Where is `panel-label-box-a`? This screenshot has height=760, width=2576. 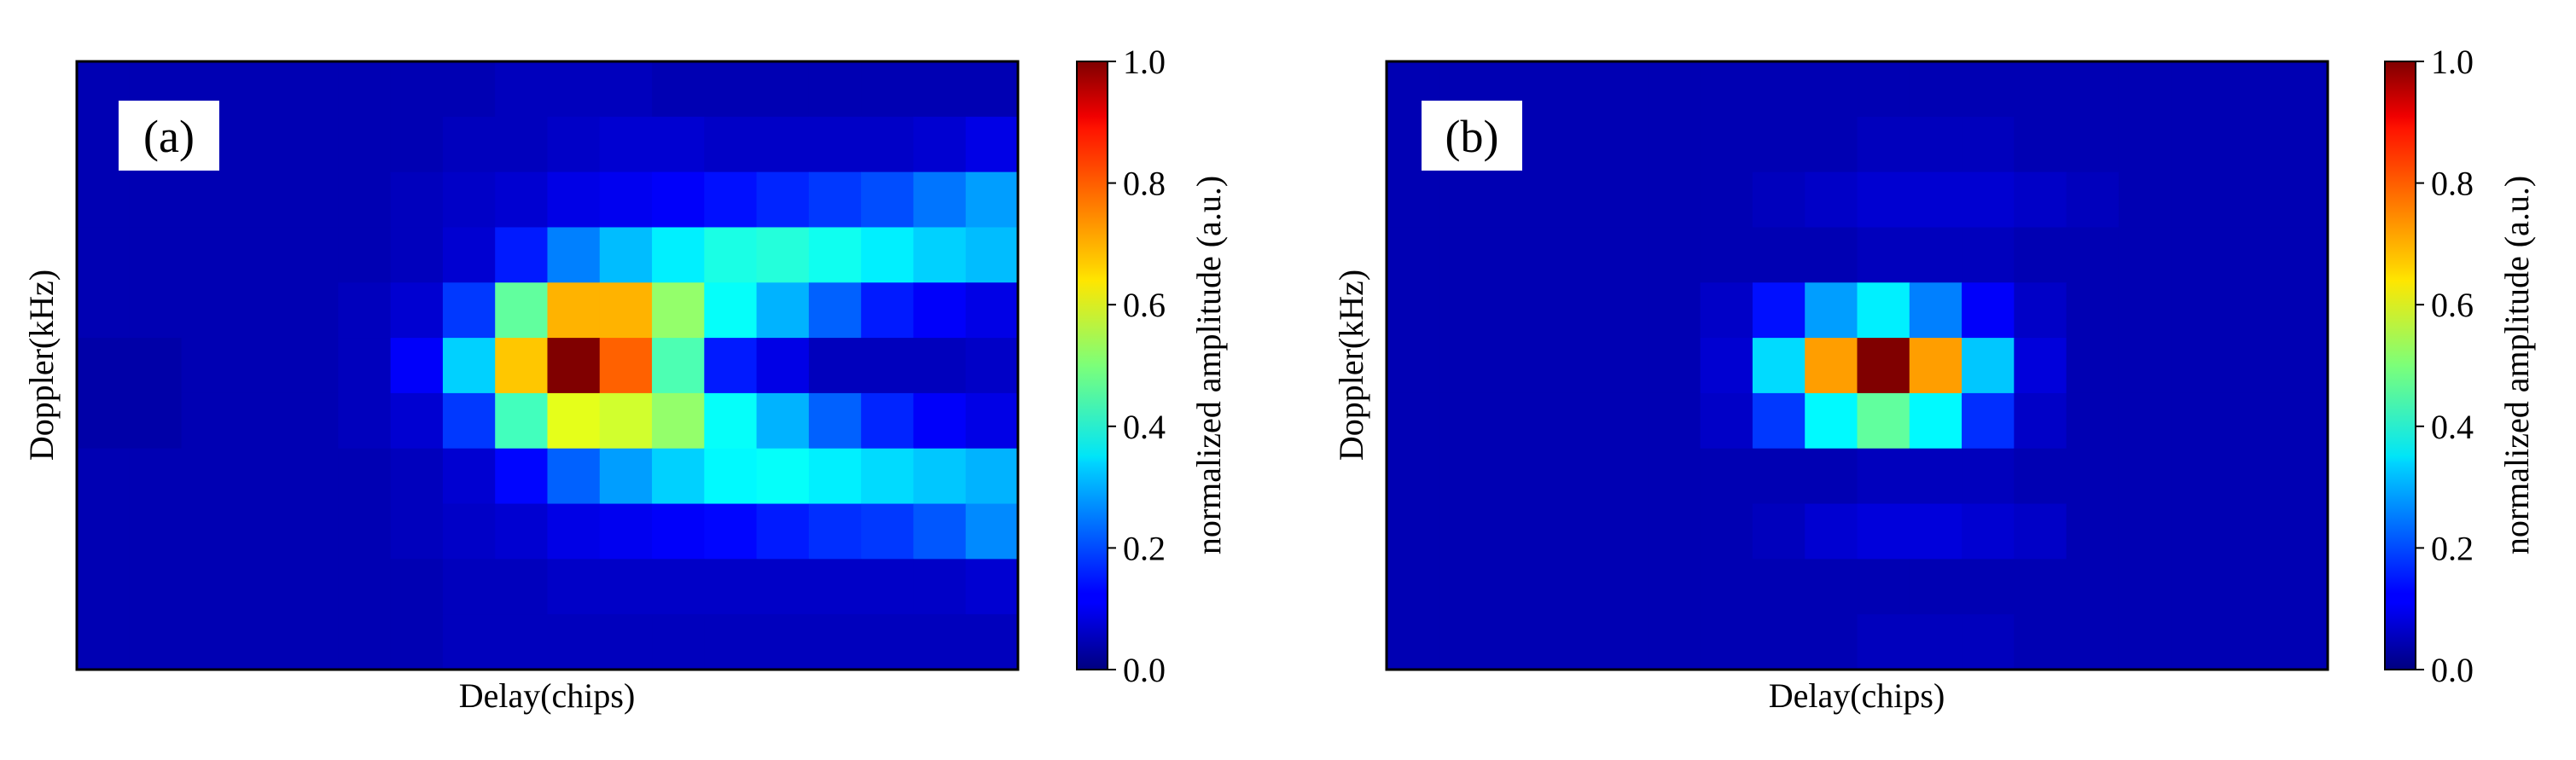
panel-label-box-a is located at coordinates (169, 136).